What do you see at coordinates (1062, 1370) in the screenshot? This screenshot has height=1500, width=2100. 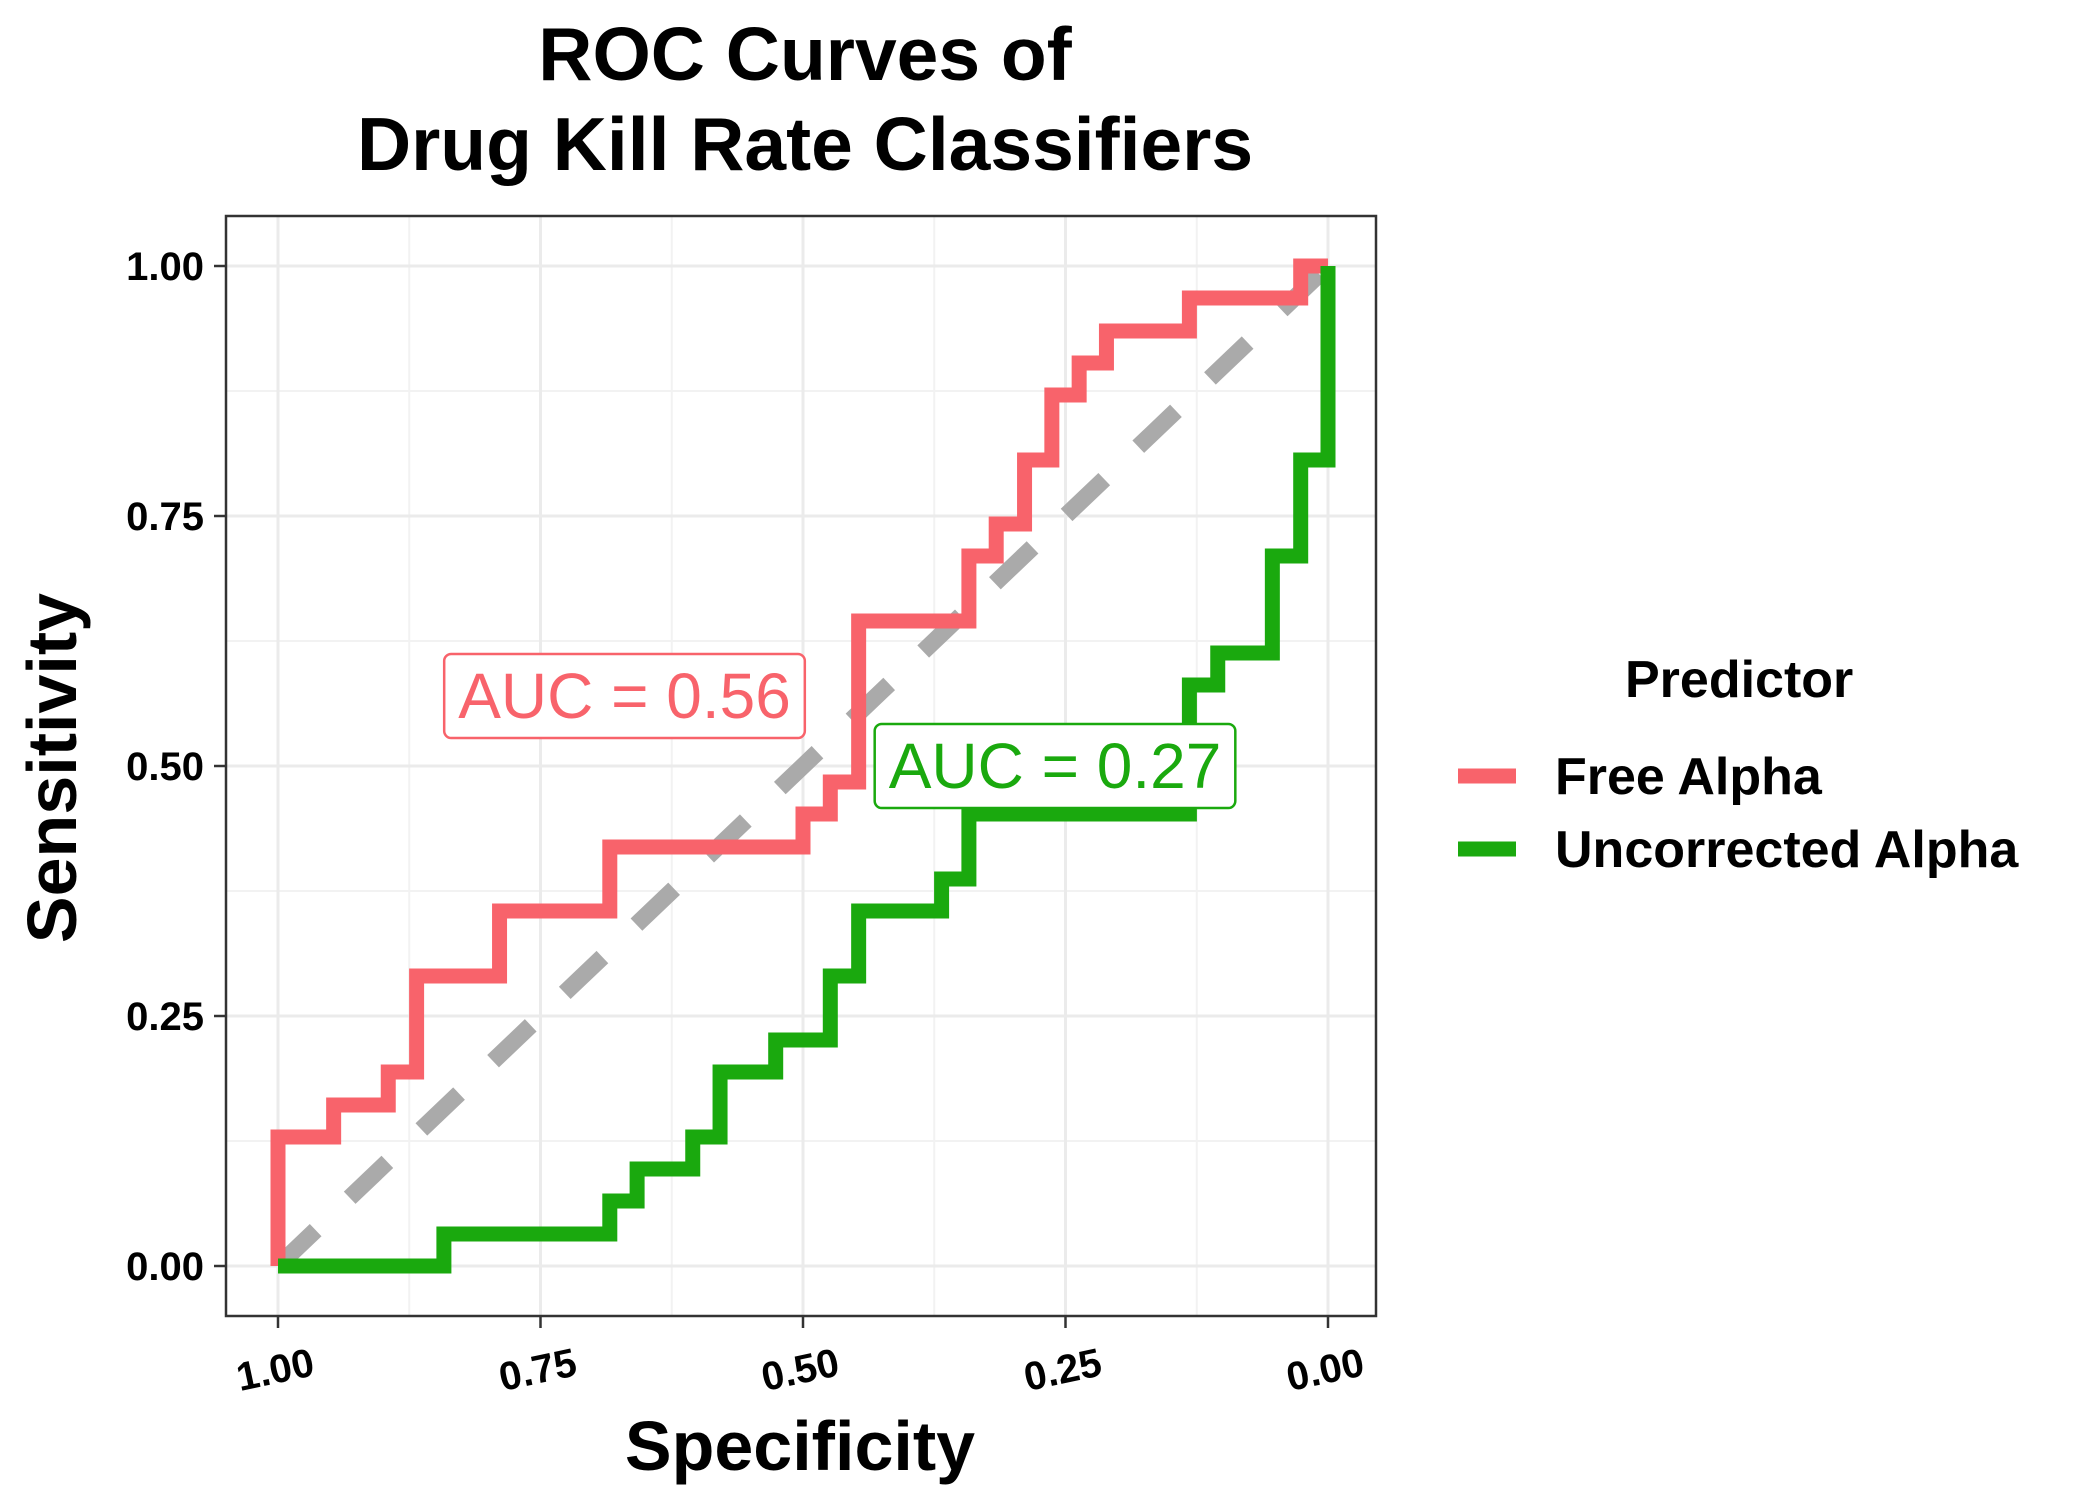 I see `x-tick-label: 0.25` at bounding box center [1062, 1370].